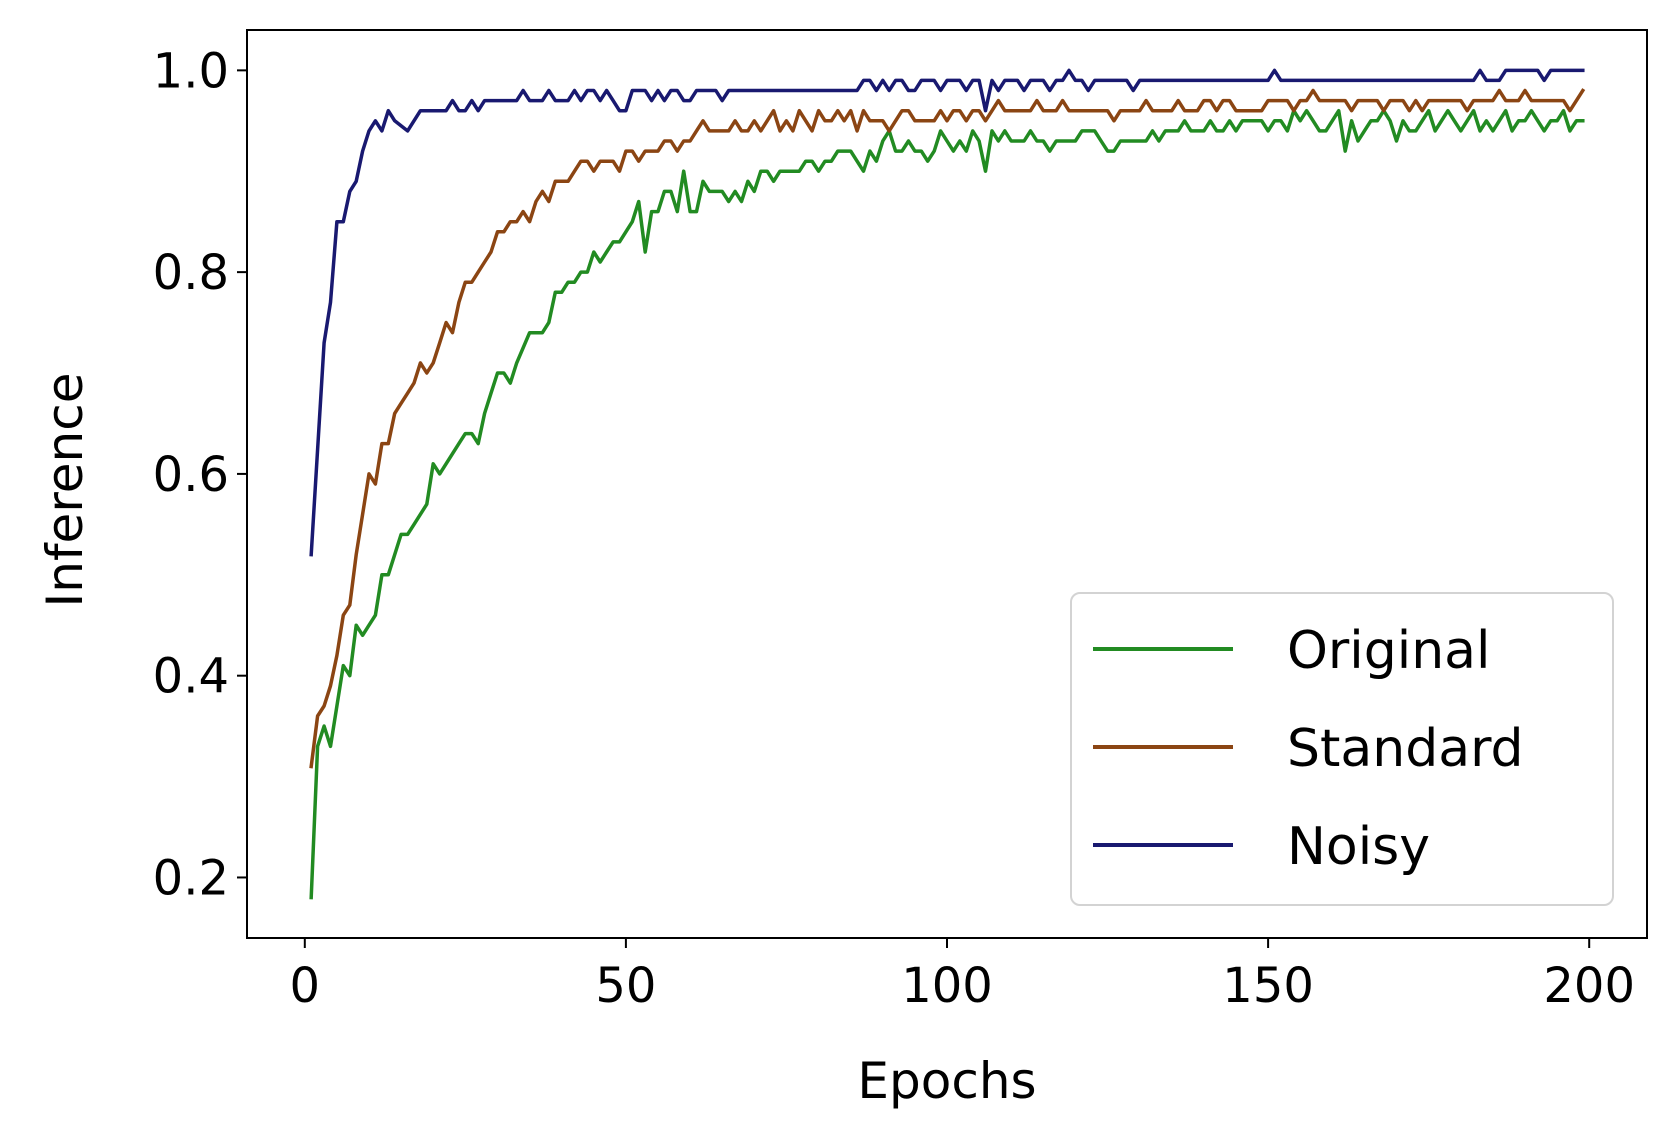  What do you see at coordinates (1589, 986) in the screenshot?
I see `x-tick-label: 200` at bounding box center [1589, 986].